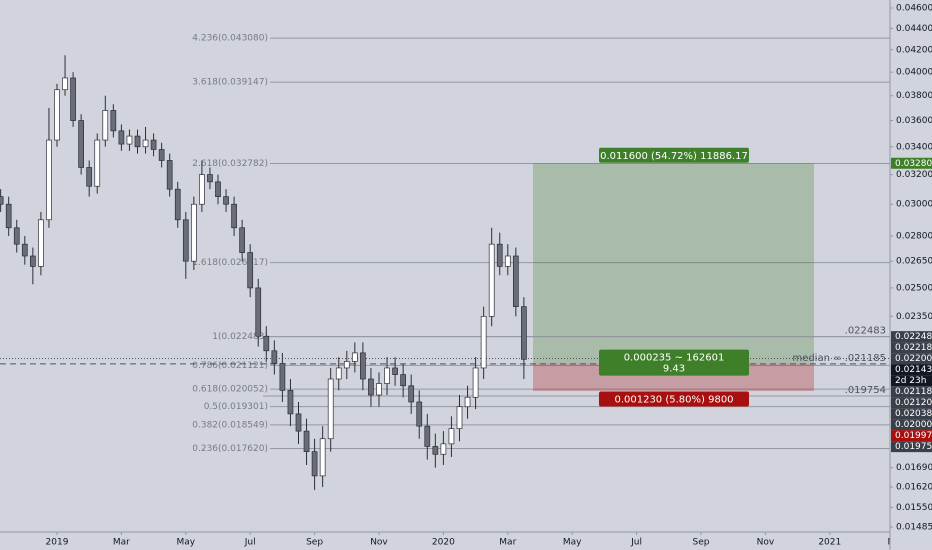 Image resolution: width=932 pixels, height=550 pixels. What do you see at coordinates (674, 358) in the screenshot?
I see `position-label: 0.000235 ~ 162601` at bounding box center [674, 358].